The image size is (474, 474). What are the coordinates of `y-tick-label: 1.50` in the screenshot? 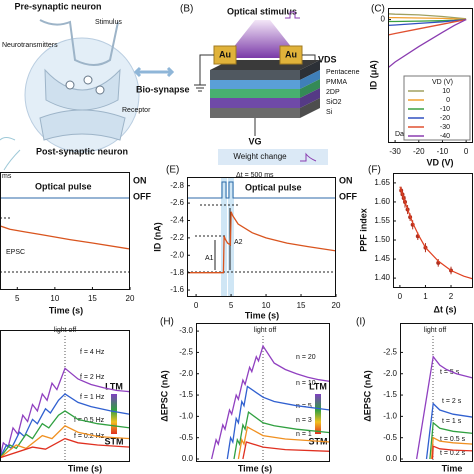 It's located at (382, 239).